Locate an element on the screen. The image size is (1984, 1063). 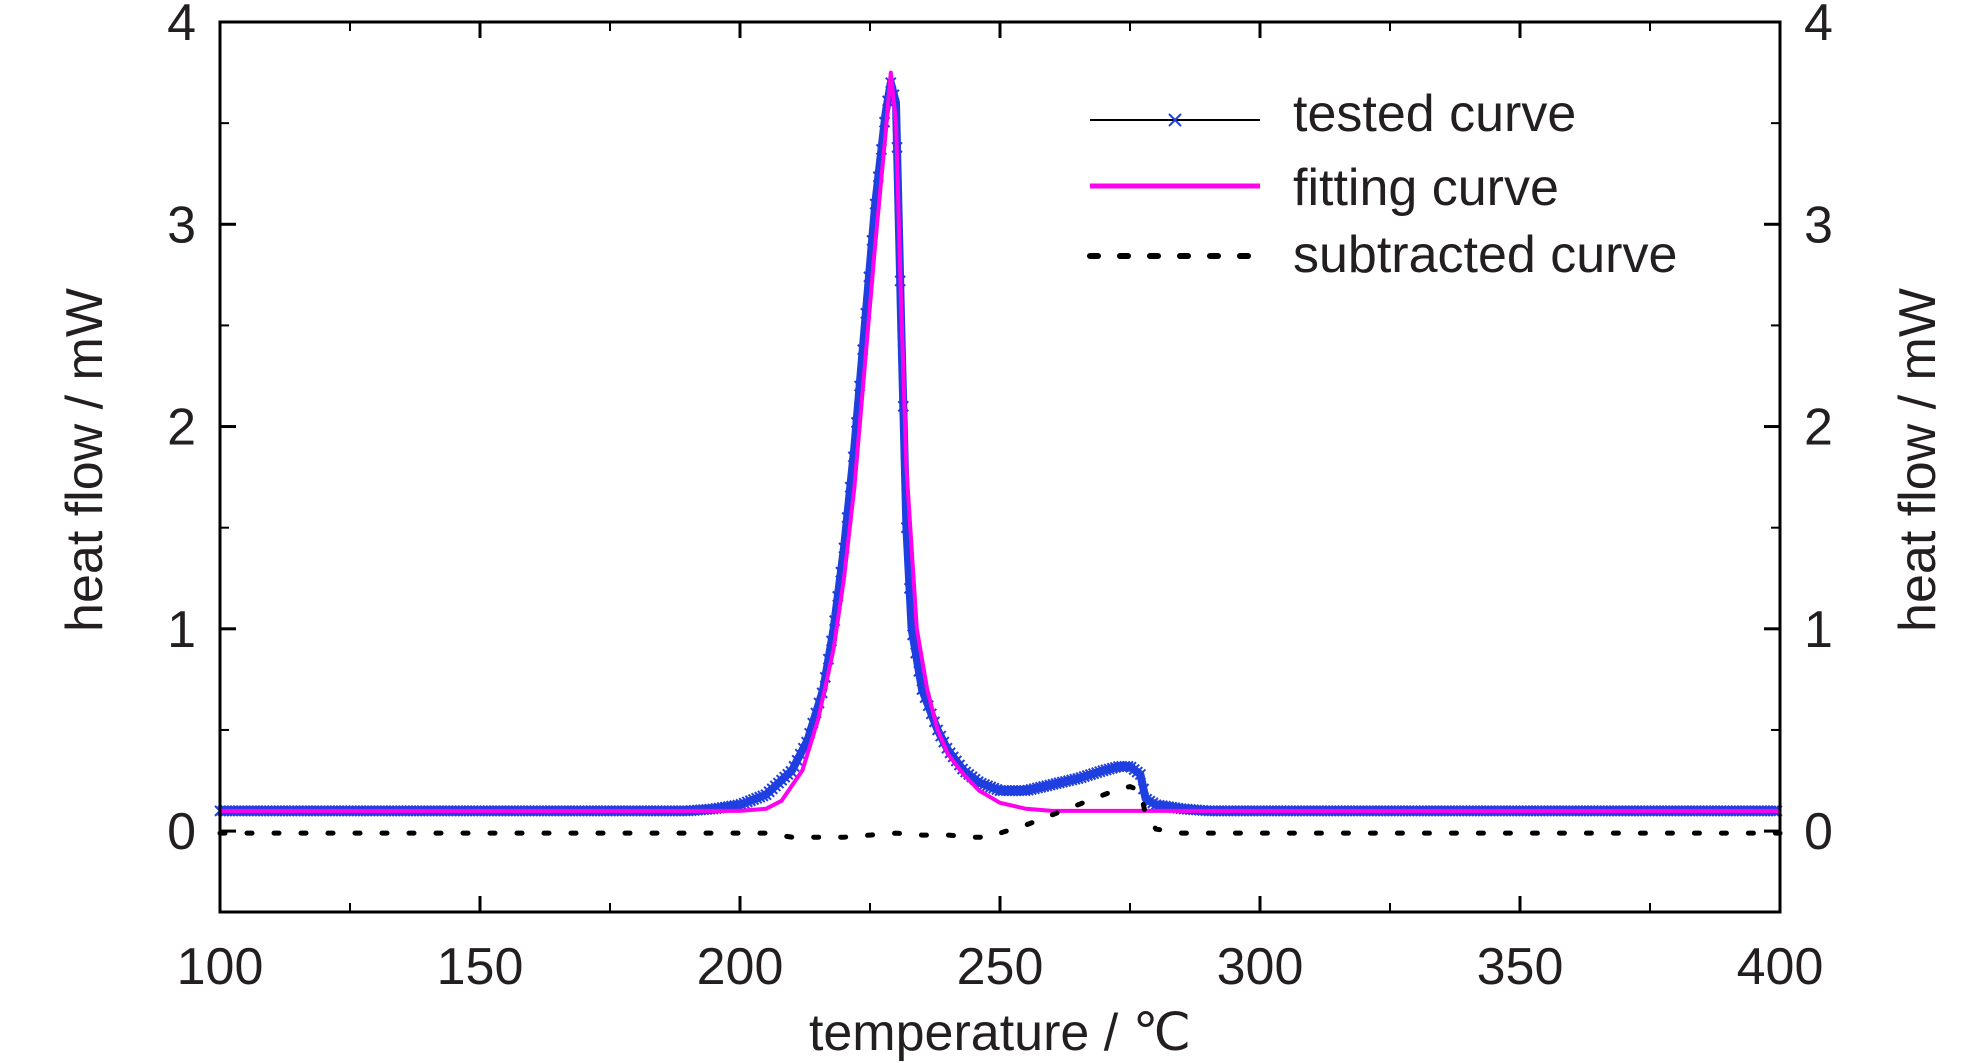
legend-label-tested: tested curve is located at coordinates (1434, 114).